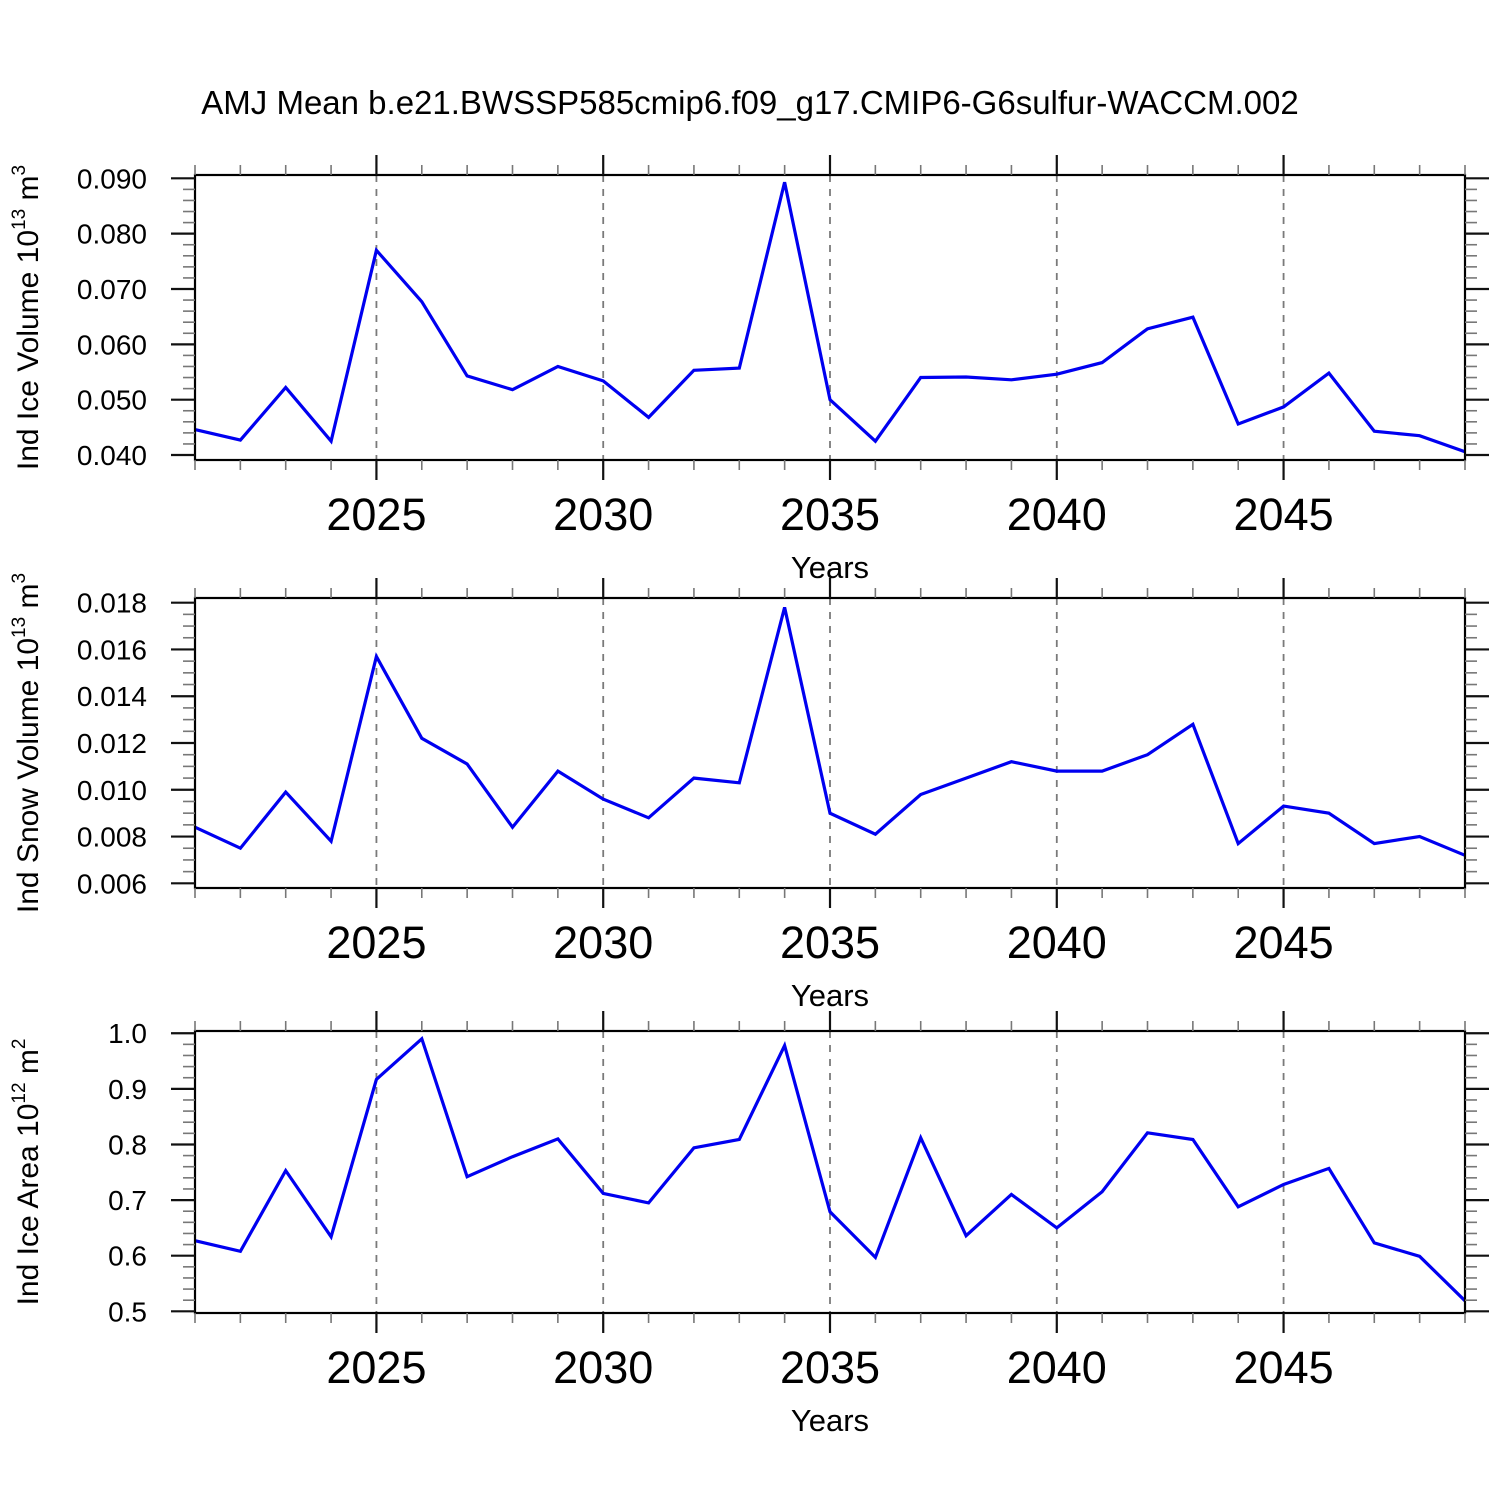 The image size is (1500, 1500). What do you see at coordinates (27, 1172) in the screenshot?
I see `y-axis-title: Ind Ice Area 1012 m2` at bounding box center [27, 1172].